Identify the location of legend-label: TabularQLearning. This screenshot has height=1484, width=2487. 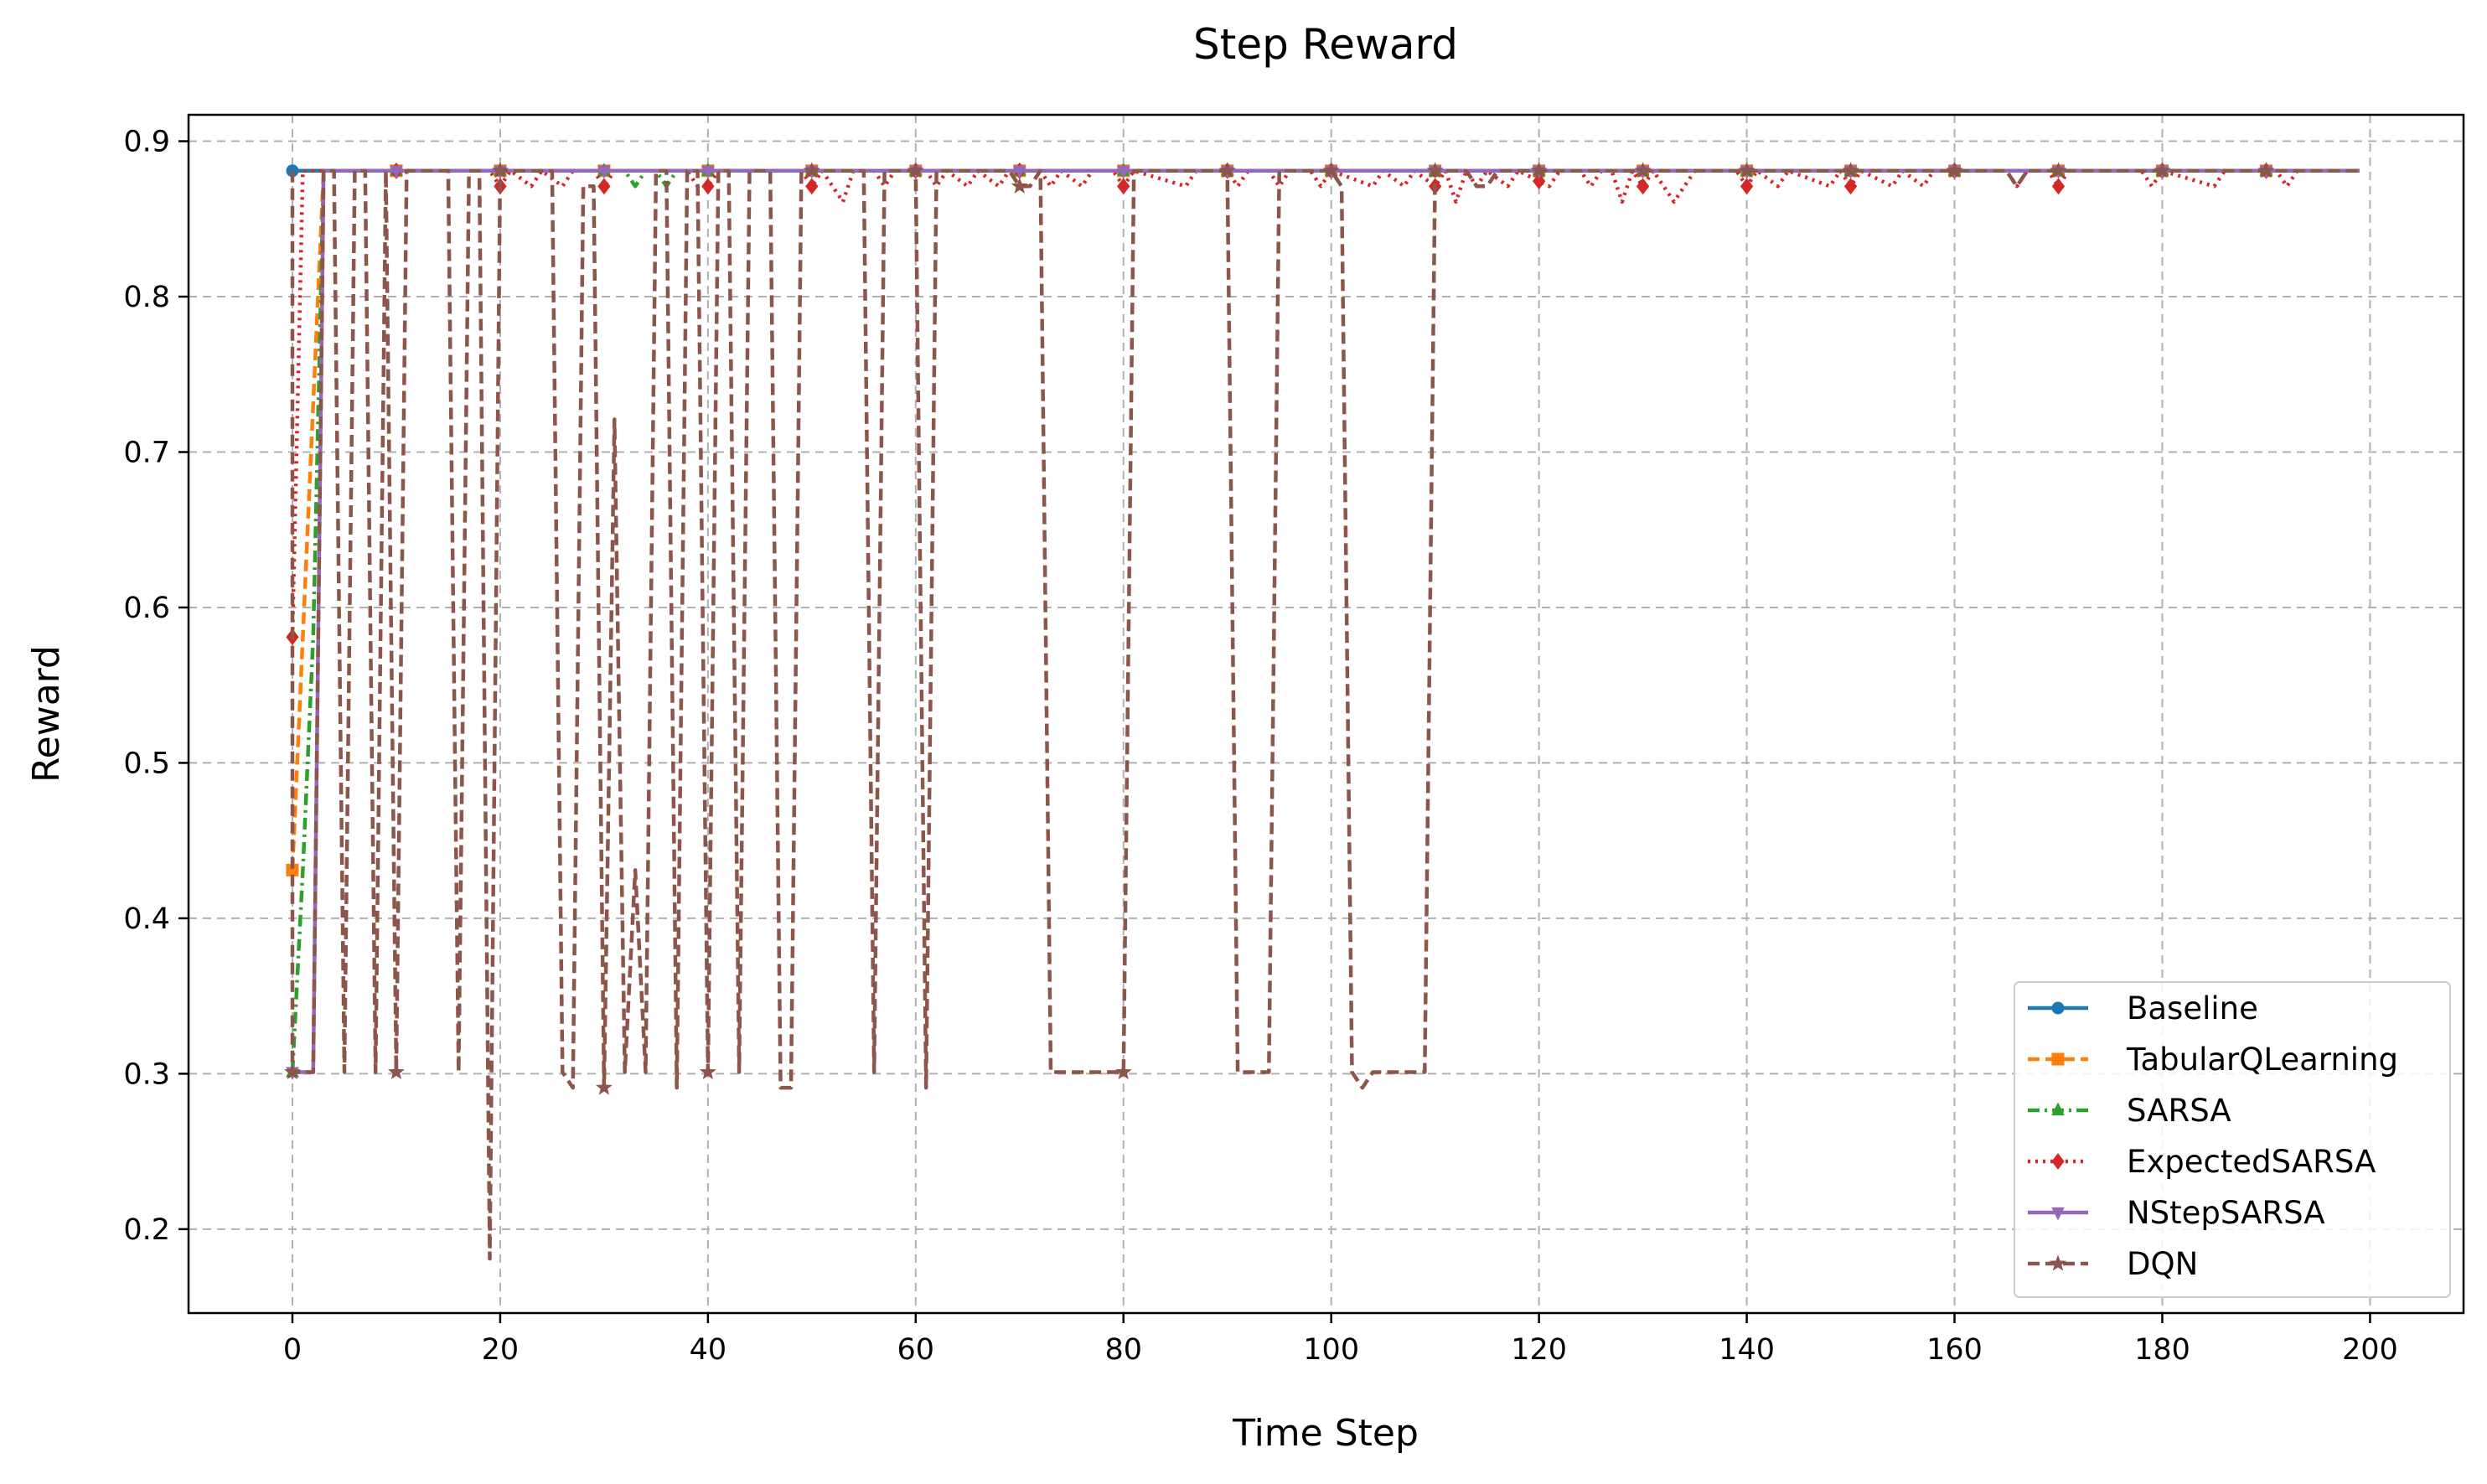
(2262, 1060).